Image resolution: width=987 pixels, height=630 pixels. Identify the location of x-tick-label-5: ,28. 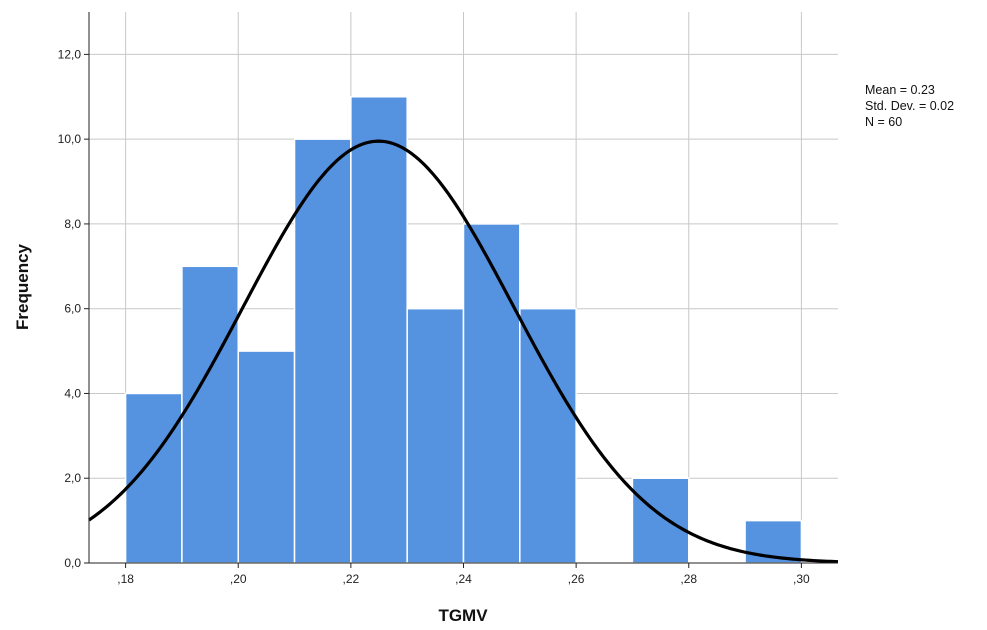
(688, 579).